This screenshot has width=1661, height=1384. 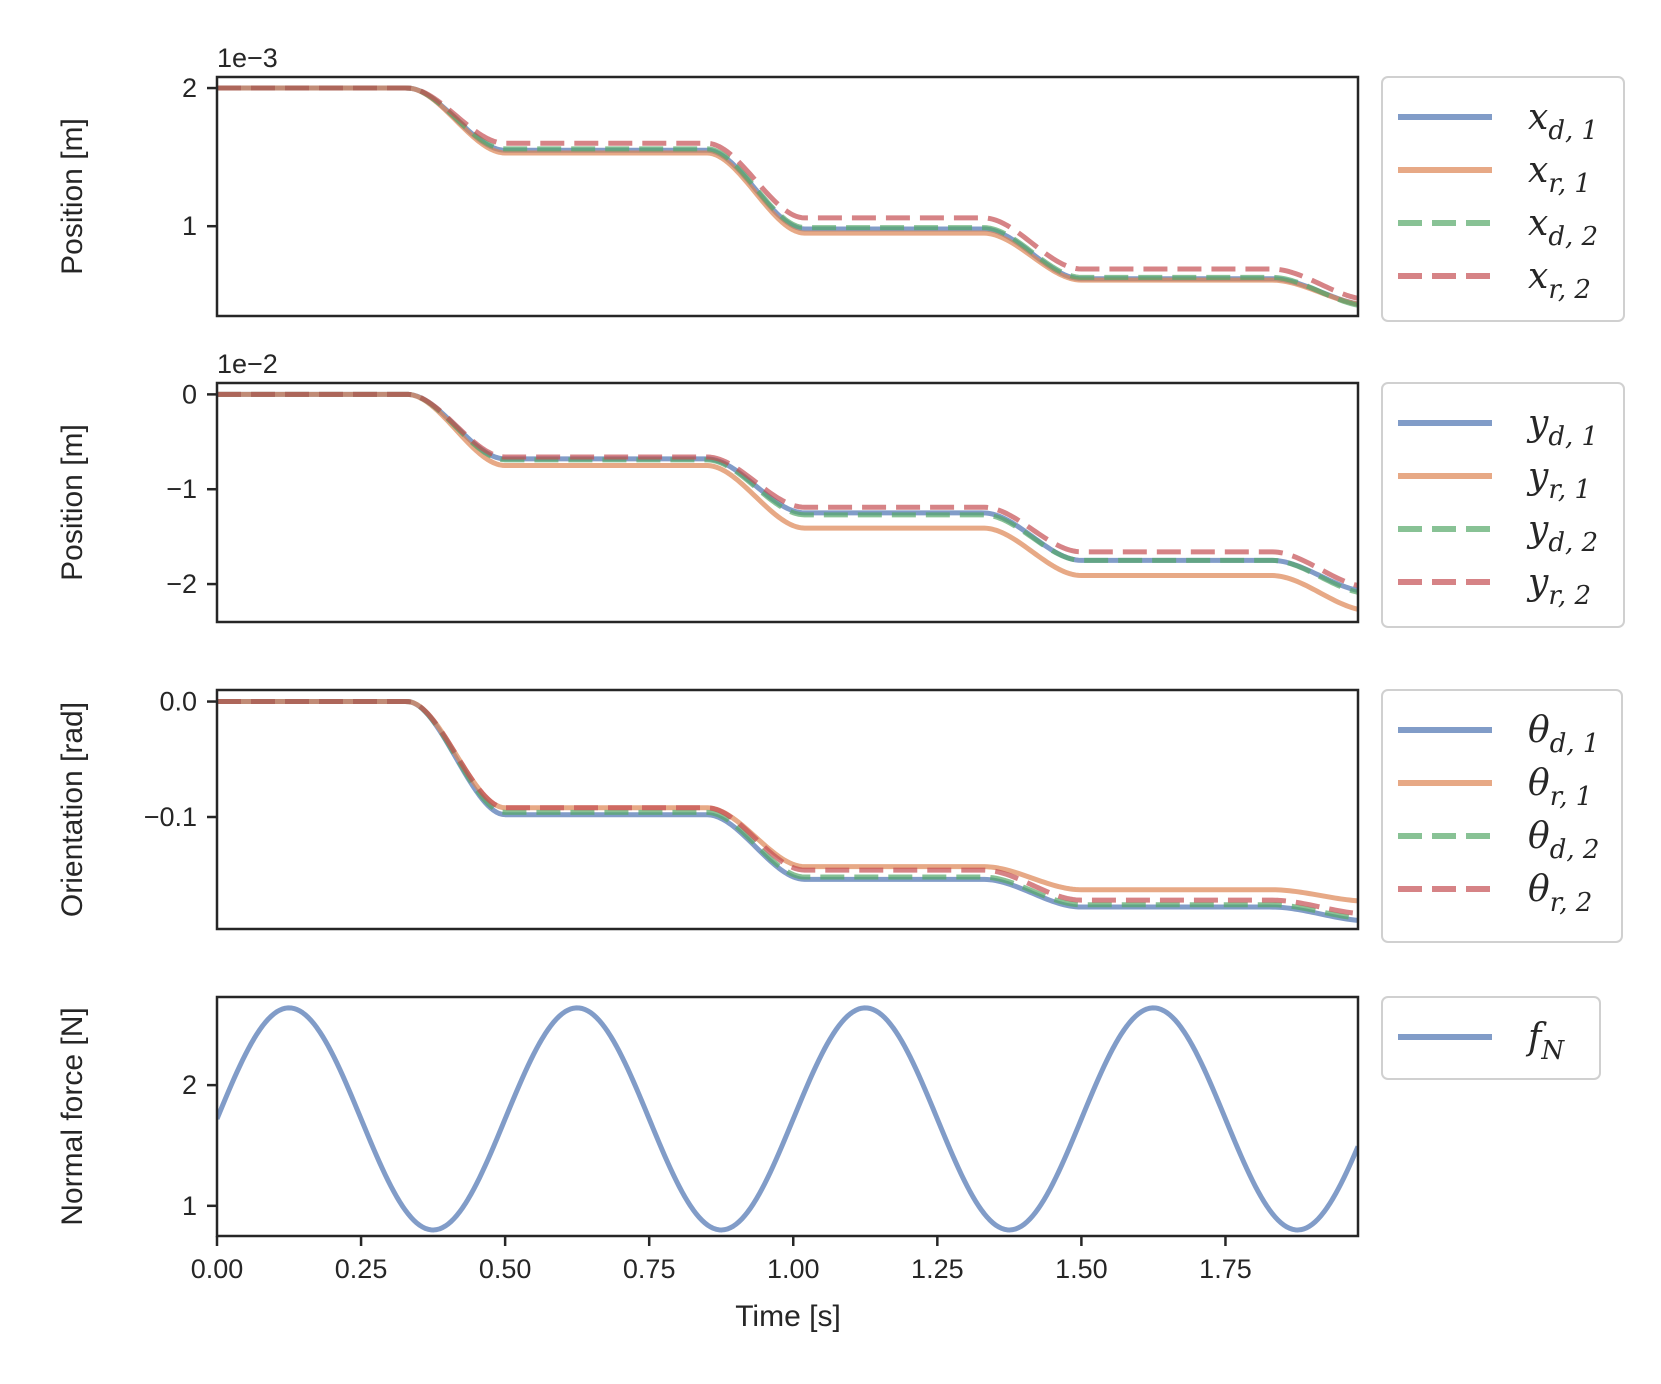 What do you see at coordinates (1081, 1269) in the screenshot?
I see `x-tick-label: 1.50` at bounding box center [1081, 1269].